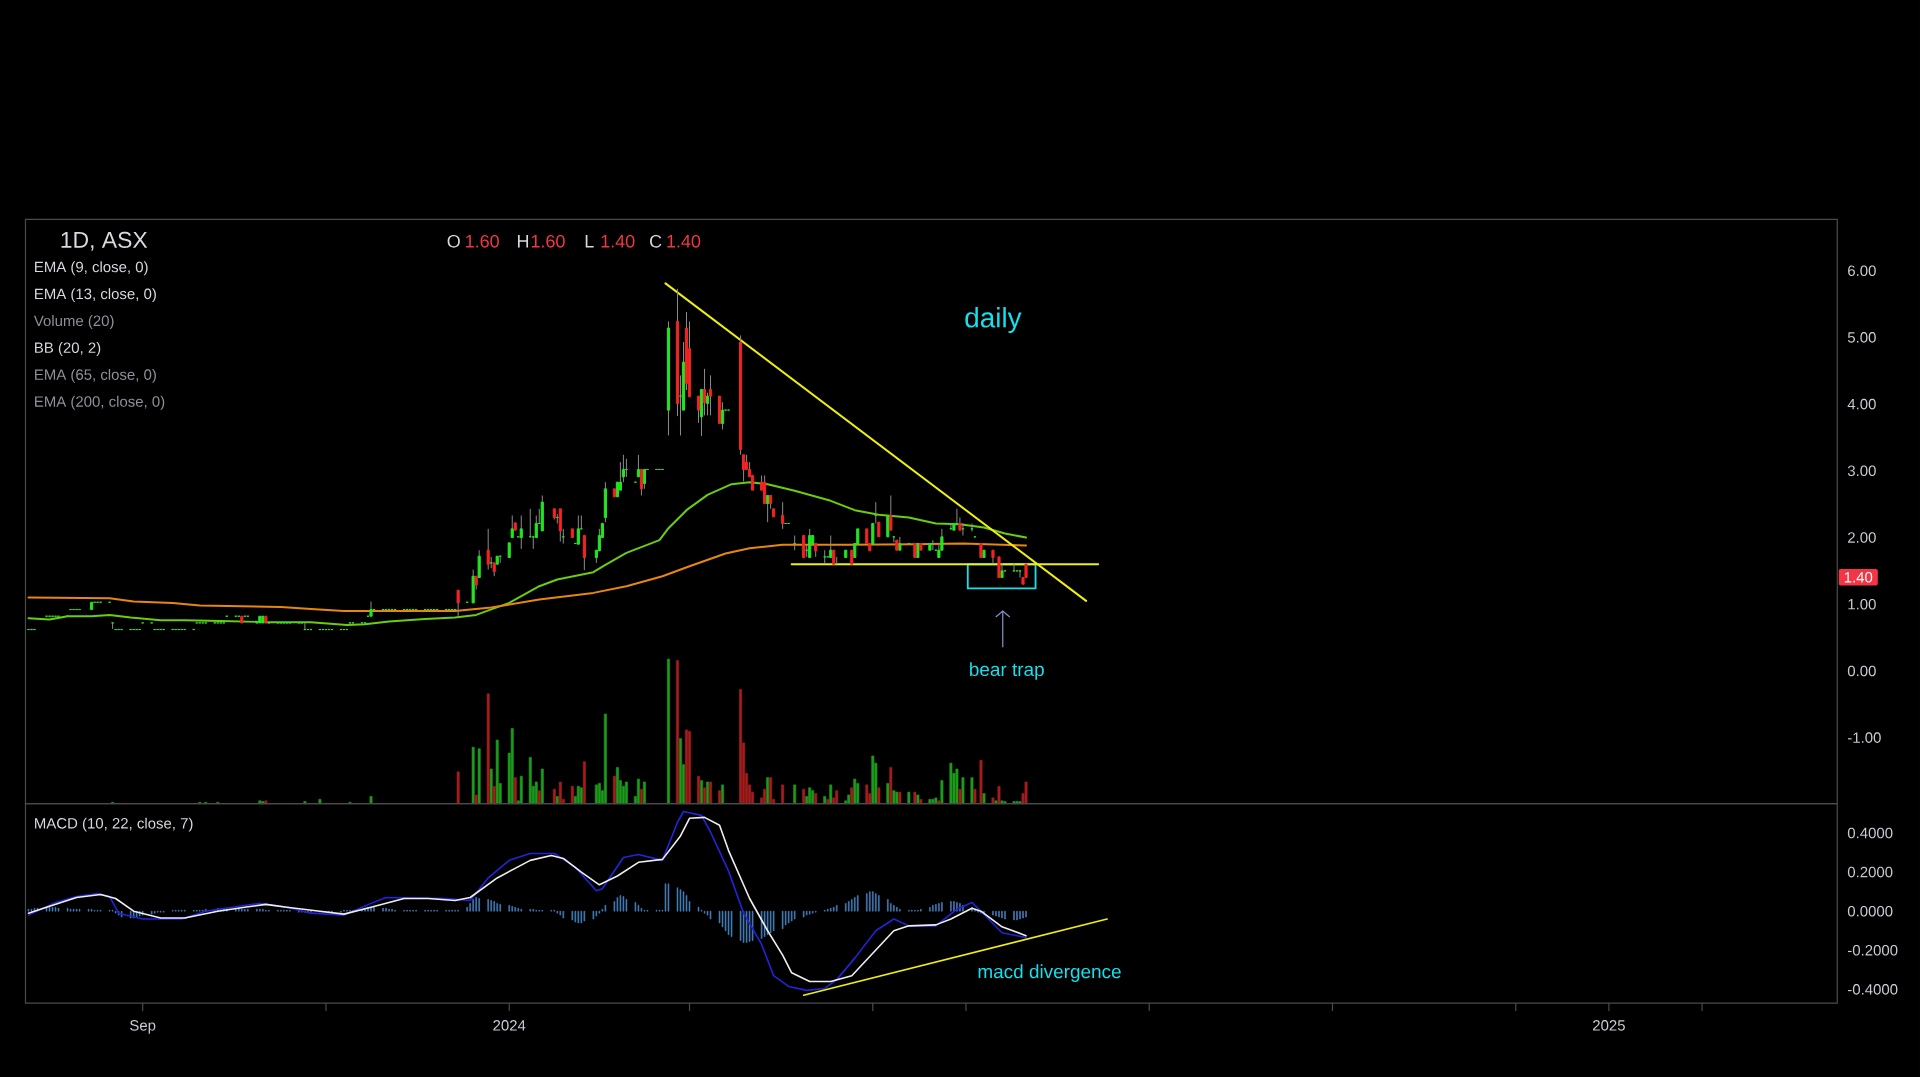 The width and height of the screenshot is (1920, 1077). I want to click on chart-title: 1D, ASX, so click(104, 241).